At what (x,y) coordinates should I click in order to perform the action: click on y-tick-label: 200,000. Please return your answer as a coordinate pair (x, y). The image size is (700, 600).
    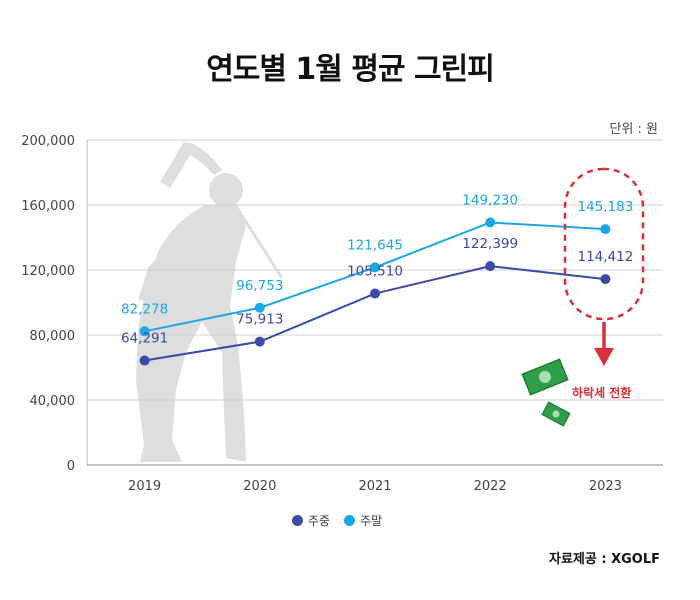
    Looking at the image, I should click on (48, 141).